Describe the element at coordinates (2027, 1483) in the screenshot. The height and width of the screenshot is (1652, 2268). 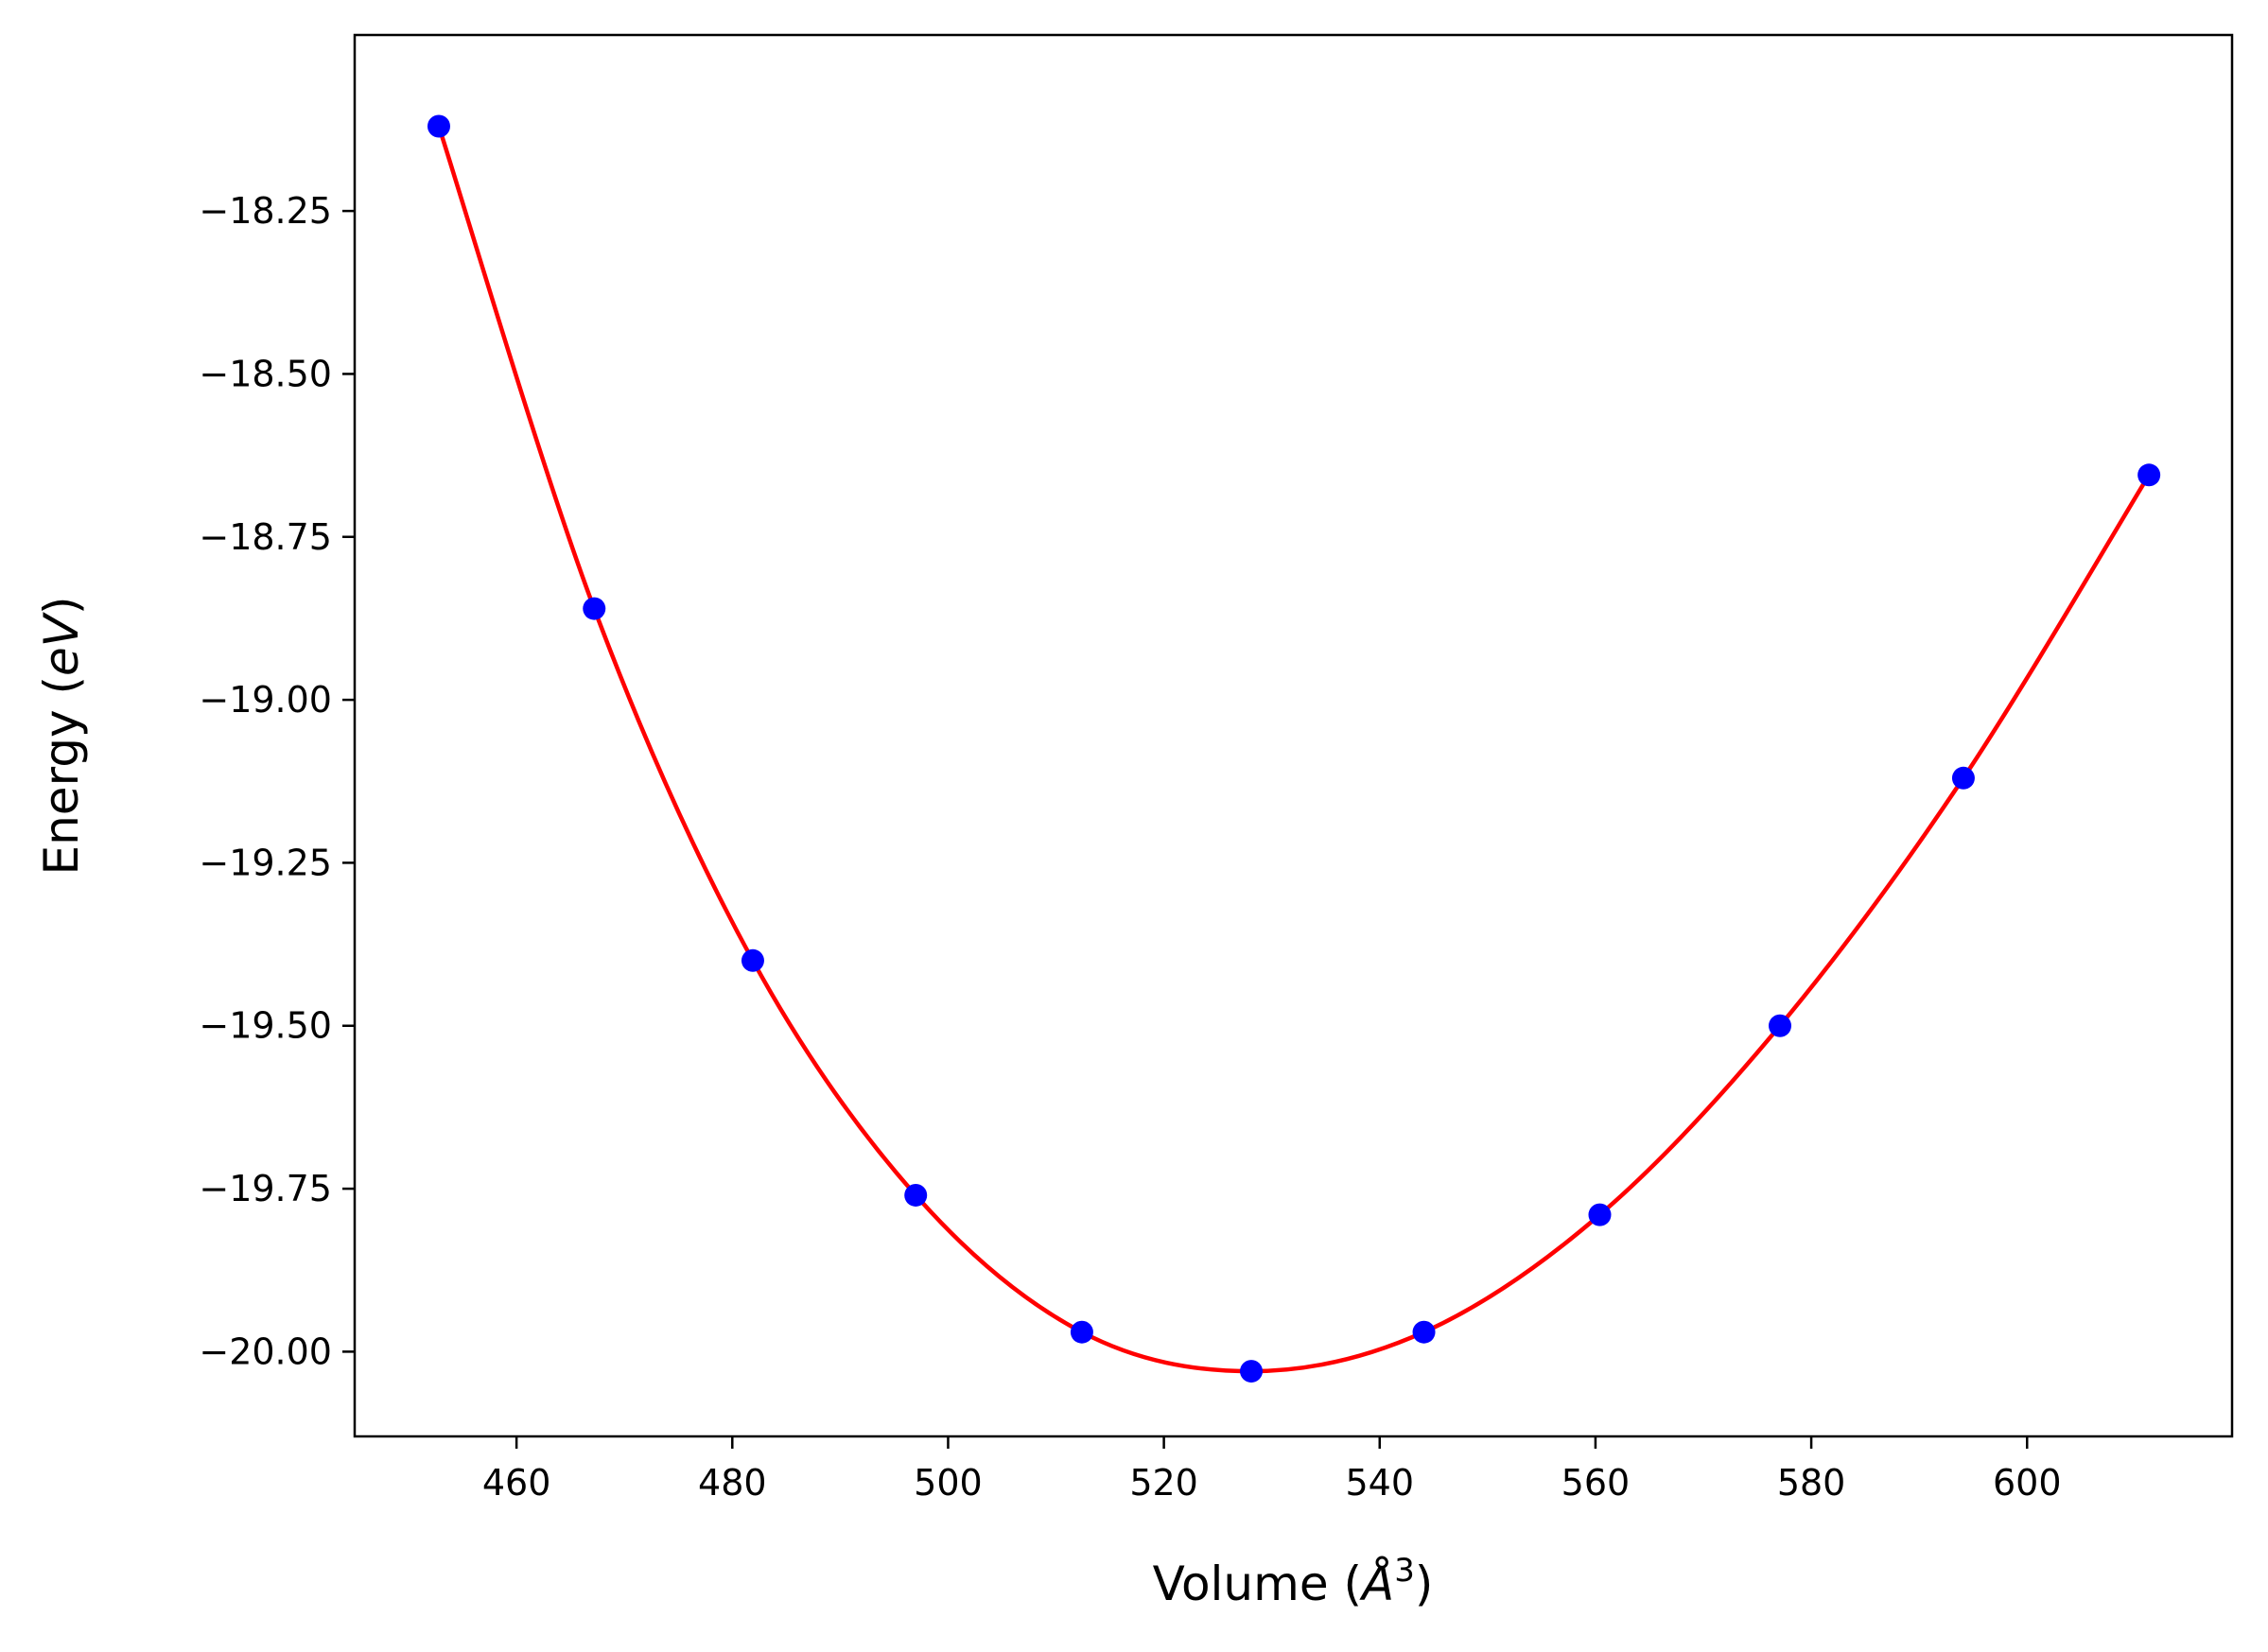
I see `x-tick-label: 600` at that location.